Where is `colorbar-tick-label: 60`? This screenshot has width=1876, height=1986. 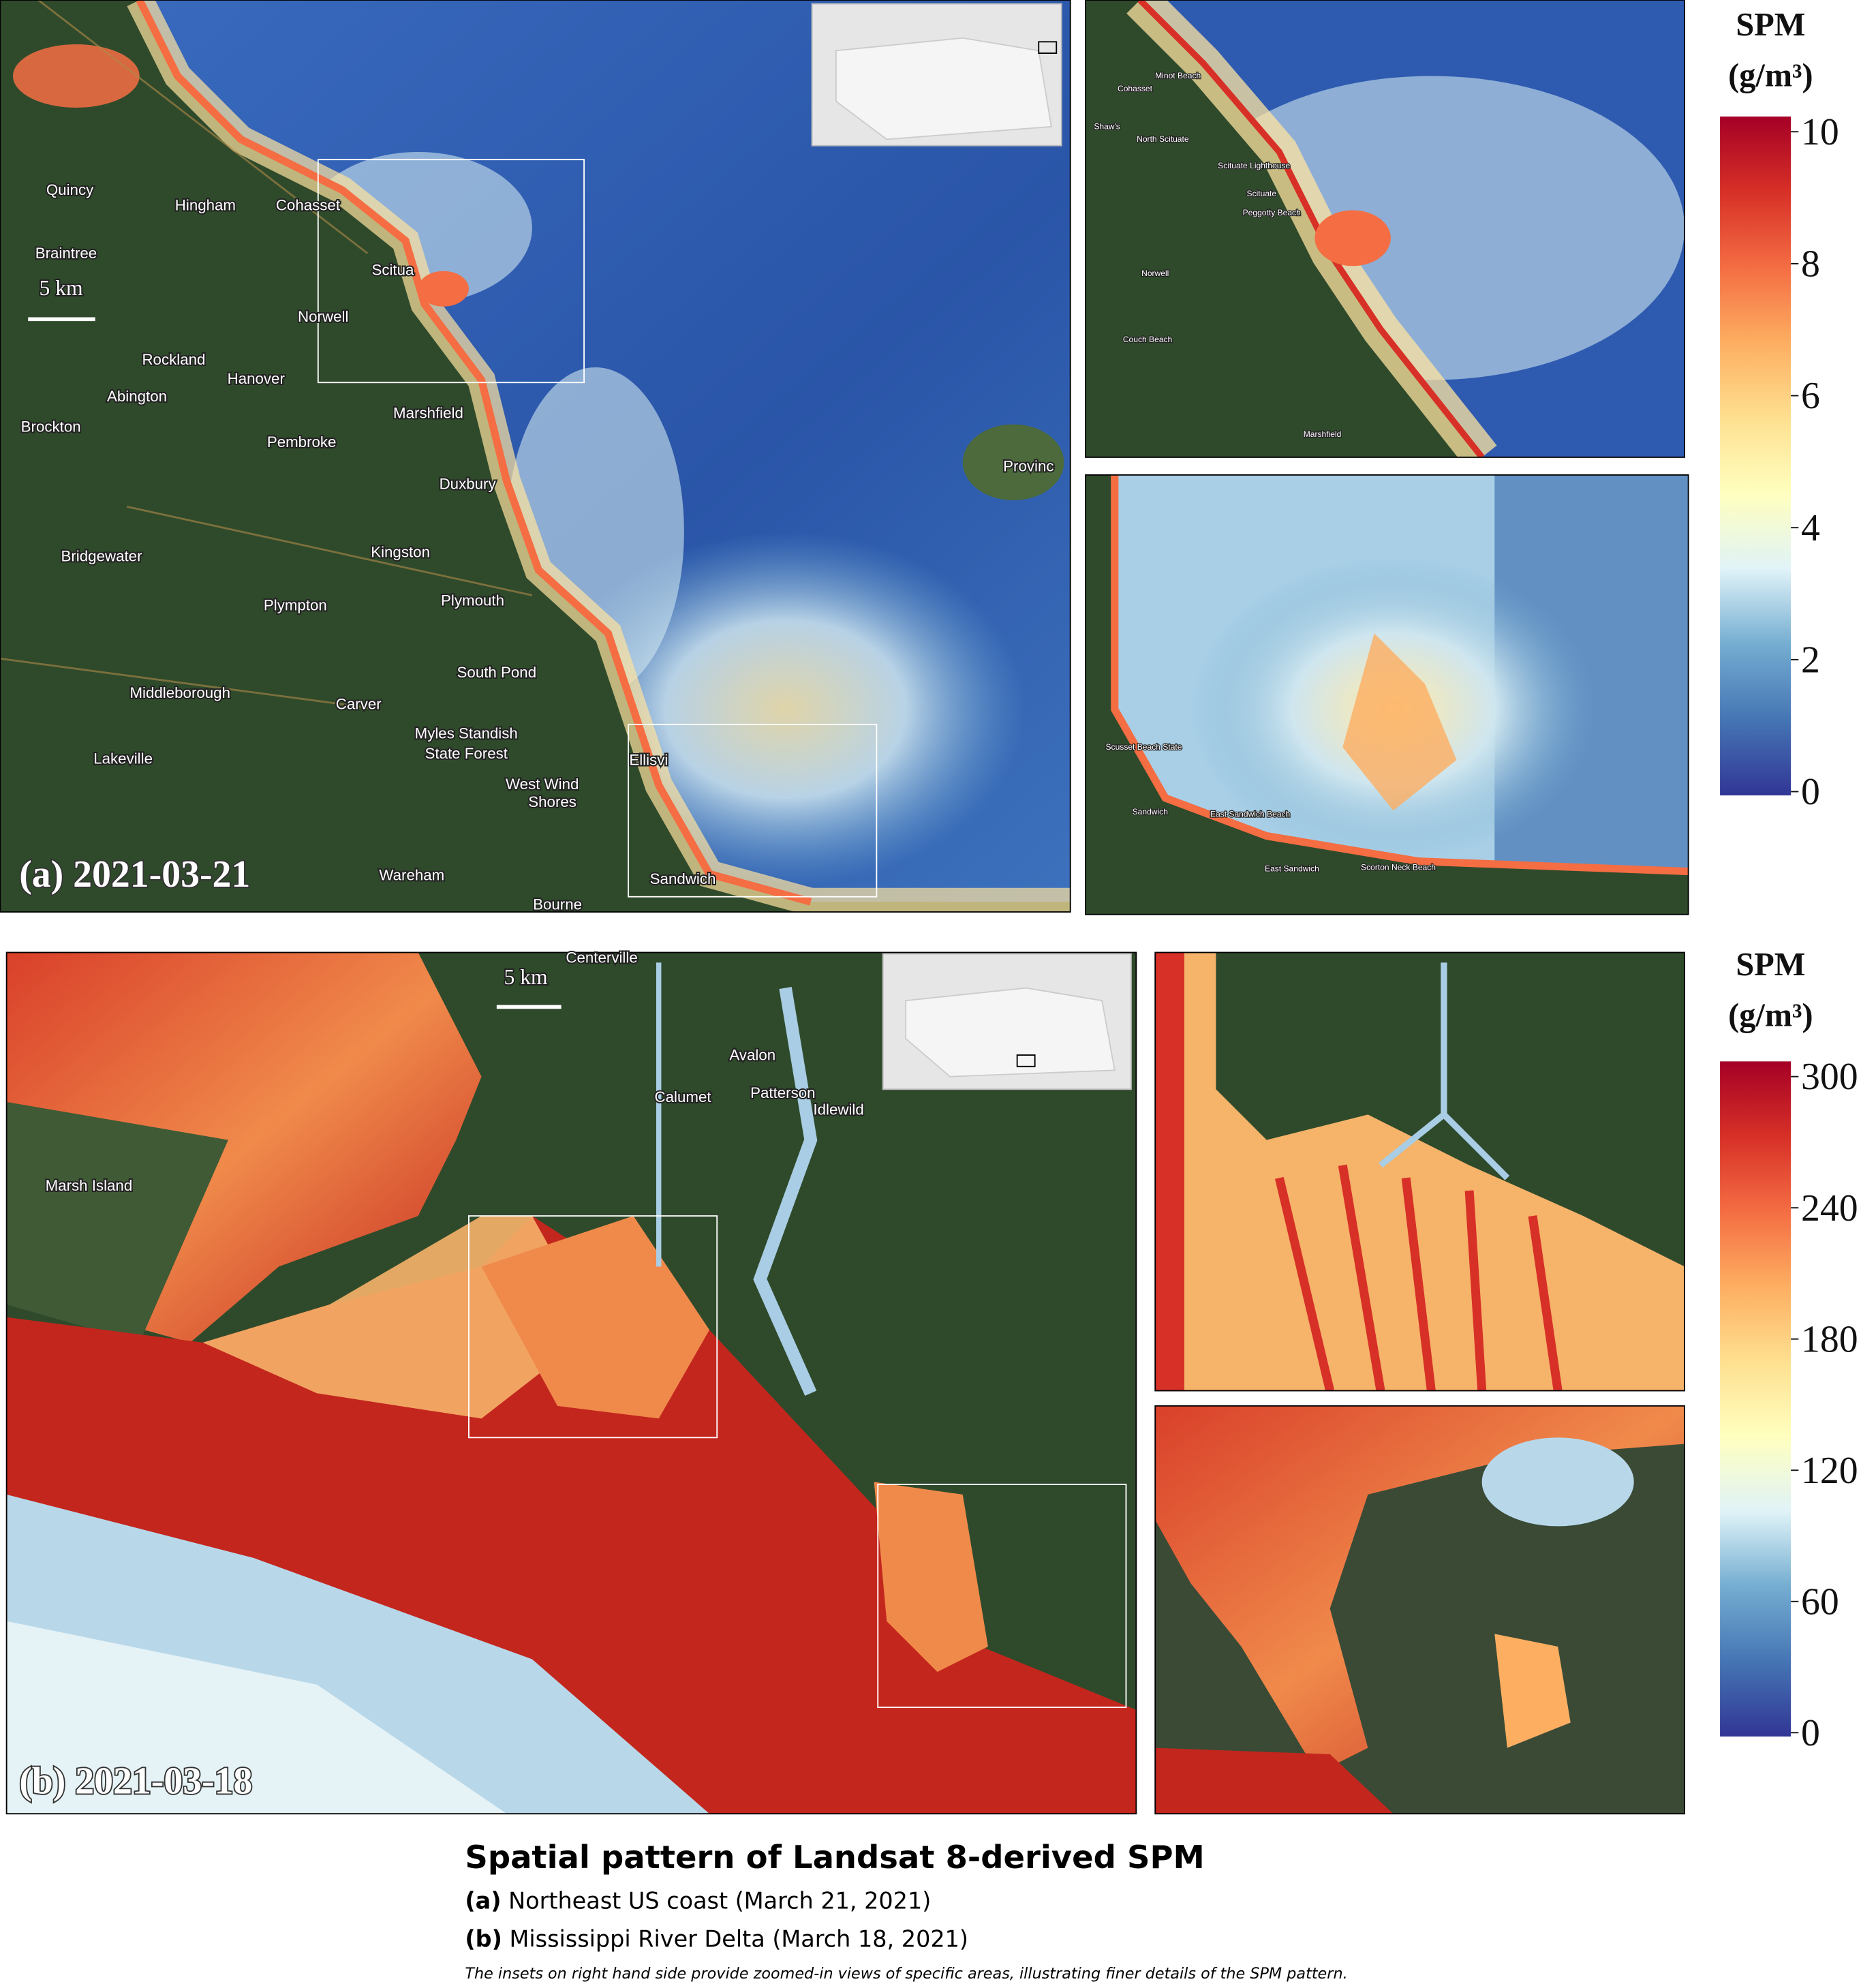
colorbar-tick-label: 60 is located at coordinates (1820, 1601).